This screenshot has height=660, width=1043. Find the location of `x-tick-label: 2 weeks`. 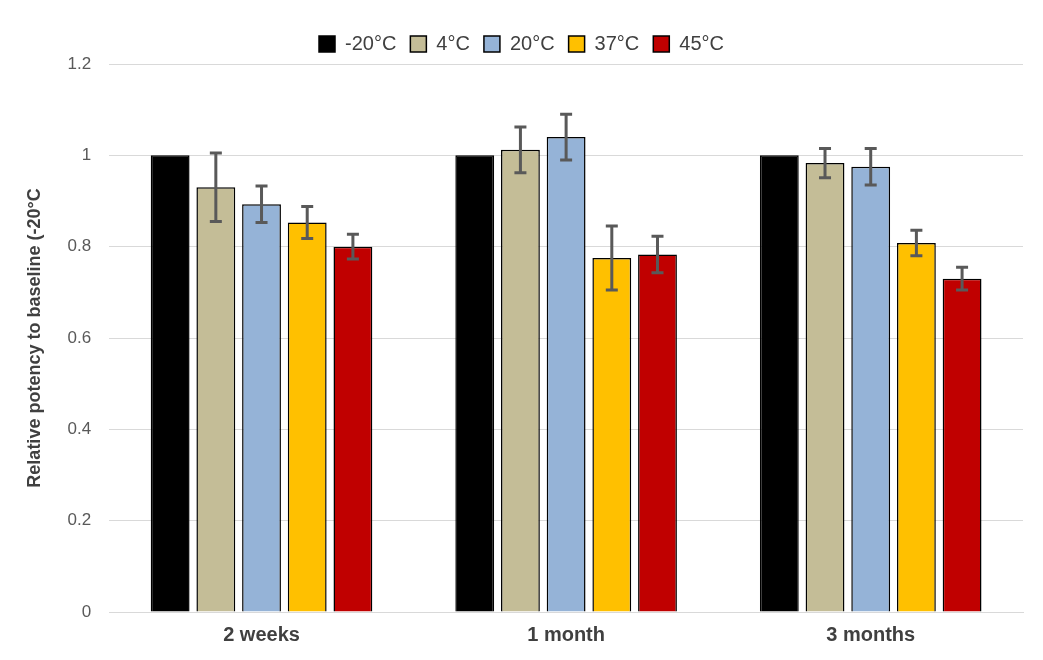

x-tick-label: 2 weeks is located at coordinates (261, 633).